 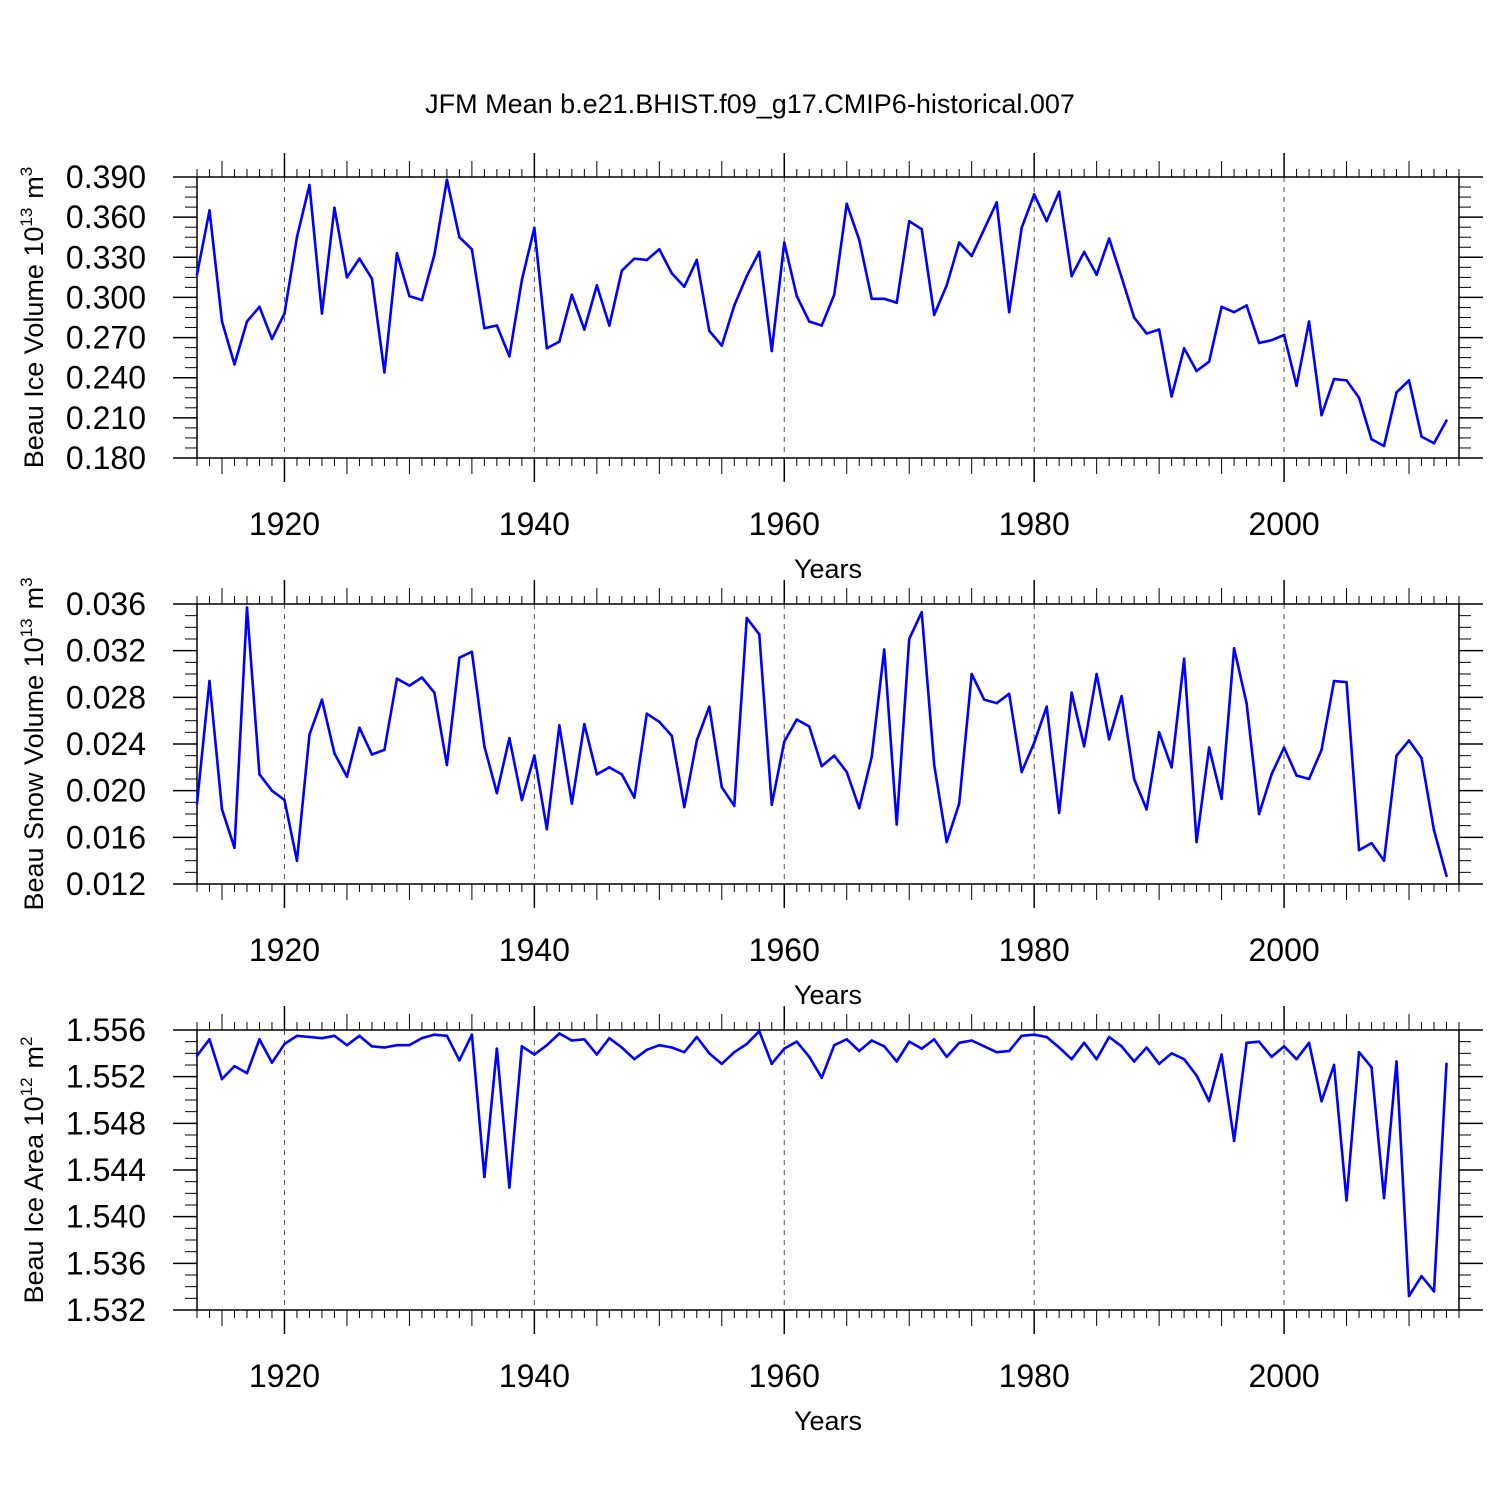 I want to click on y-tick-label: 0.032, so click(x=106, y=651).